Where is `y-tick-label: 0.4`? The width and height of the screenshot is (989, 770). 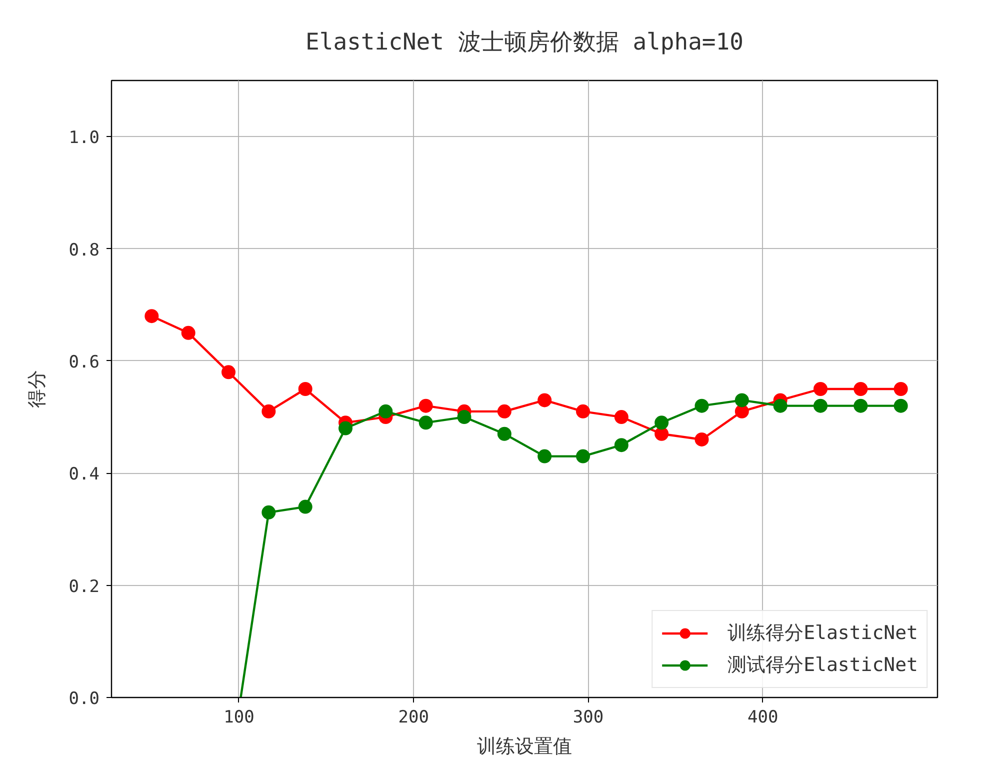
y-tick-label: 0.4 is located at coordinates (84, 474).